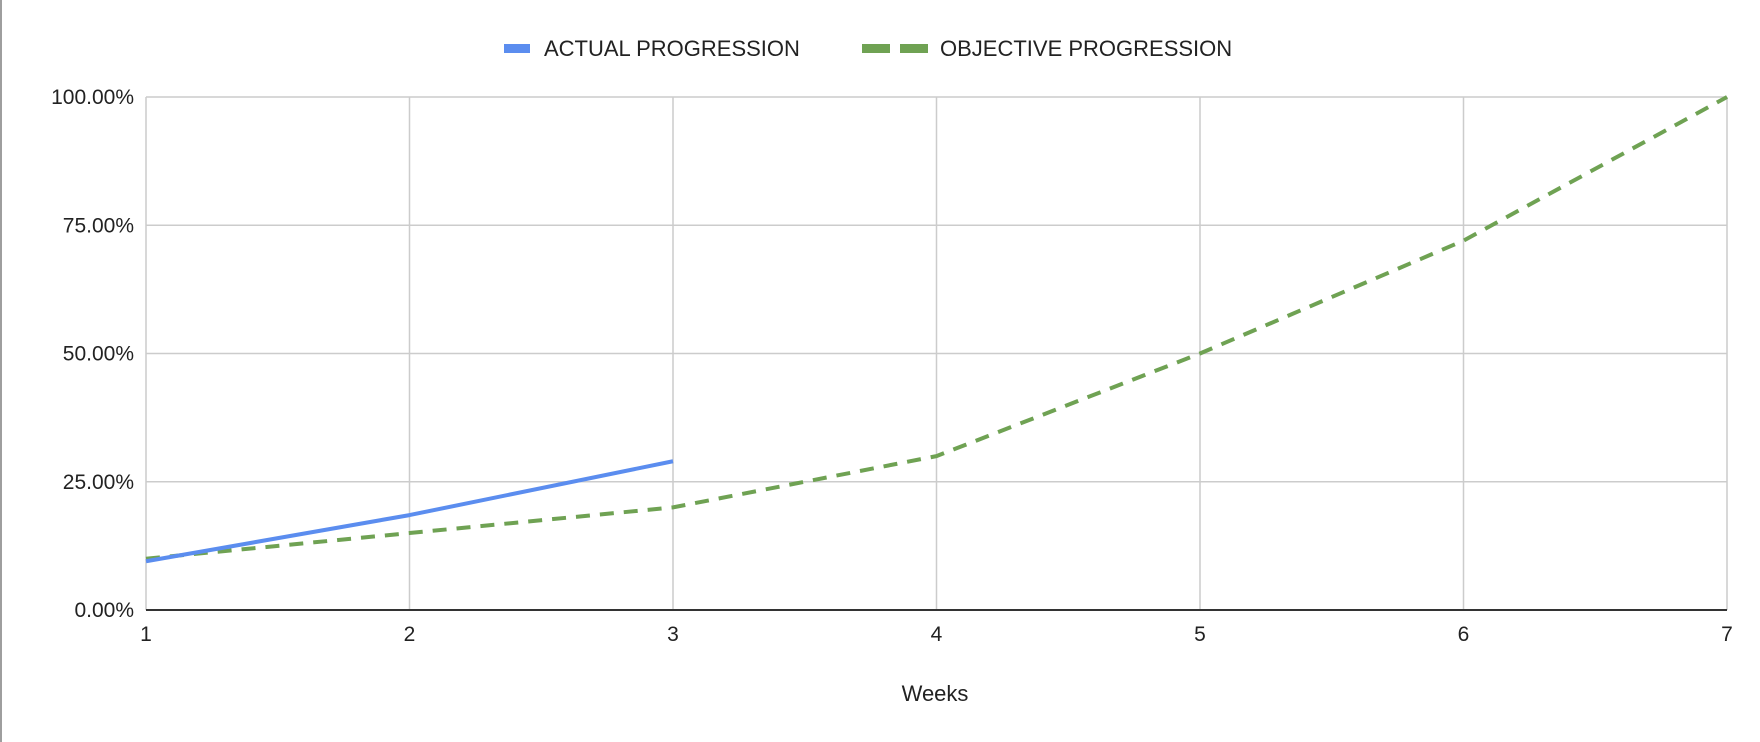 The image size is (1760, 742). Describe the element at coordinates (672, 48) in the screenshot. I see `legend-label: ACTUAL PROGRESSION` at that location.